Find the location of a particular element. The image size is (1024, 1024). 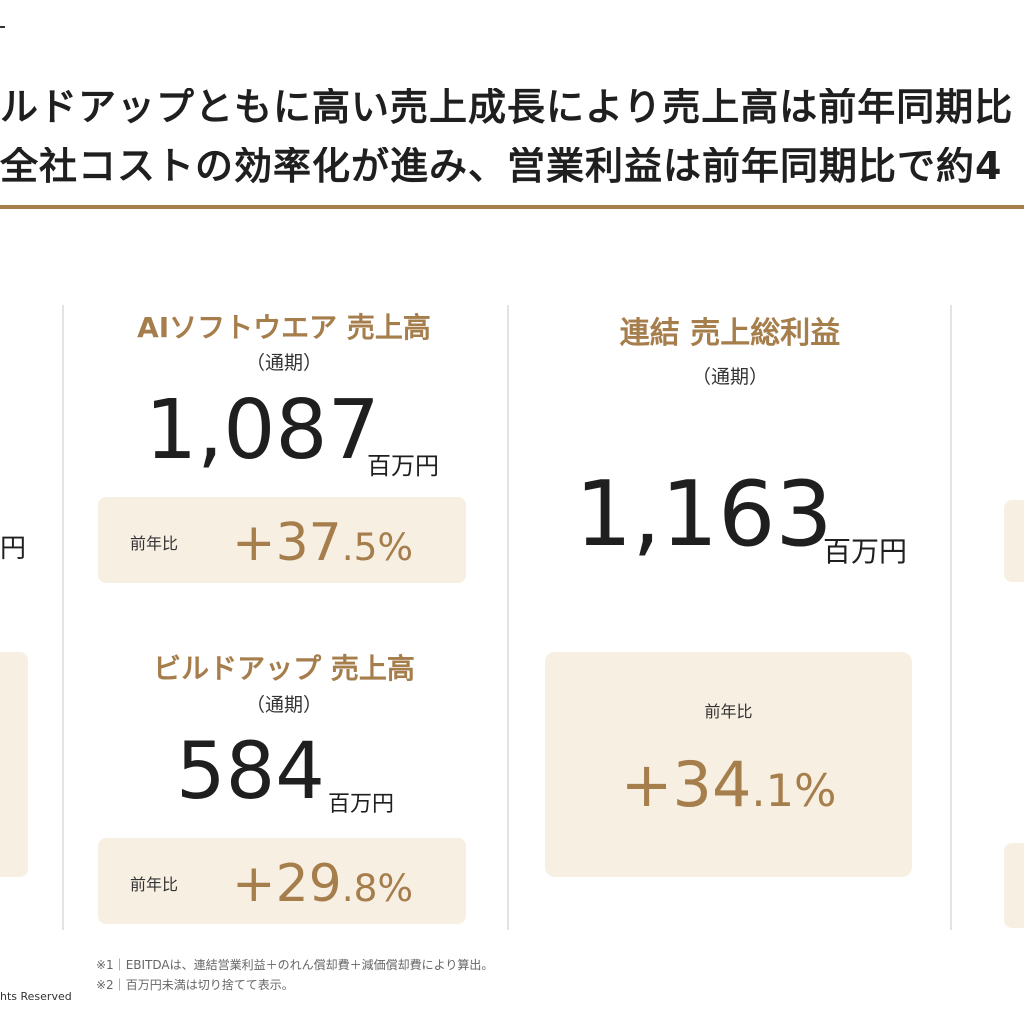

buildup-yoy-value: +29.8% is located at coordinates (323, 884).